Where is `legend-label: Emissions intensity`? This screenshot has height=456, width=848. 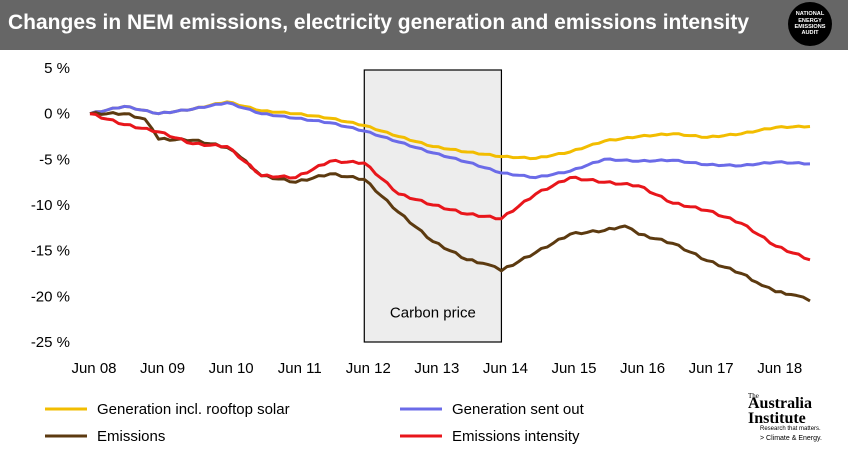 legend-label: Emissions intensity is located at coordinates (516, 436).